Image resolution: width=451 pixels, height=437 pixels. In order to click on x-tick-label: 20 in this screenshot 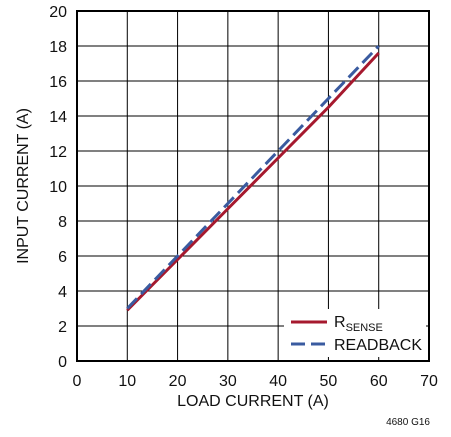, I will do `click(178, 381)`.